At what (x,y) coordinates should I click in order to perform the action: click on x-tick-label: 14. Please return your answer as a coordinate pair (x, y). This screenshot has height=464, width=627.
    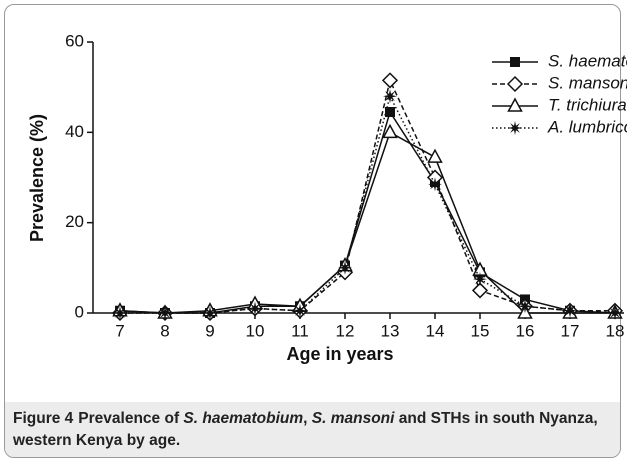
    Looking at the image, I should click on (435, 330).